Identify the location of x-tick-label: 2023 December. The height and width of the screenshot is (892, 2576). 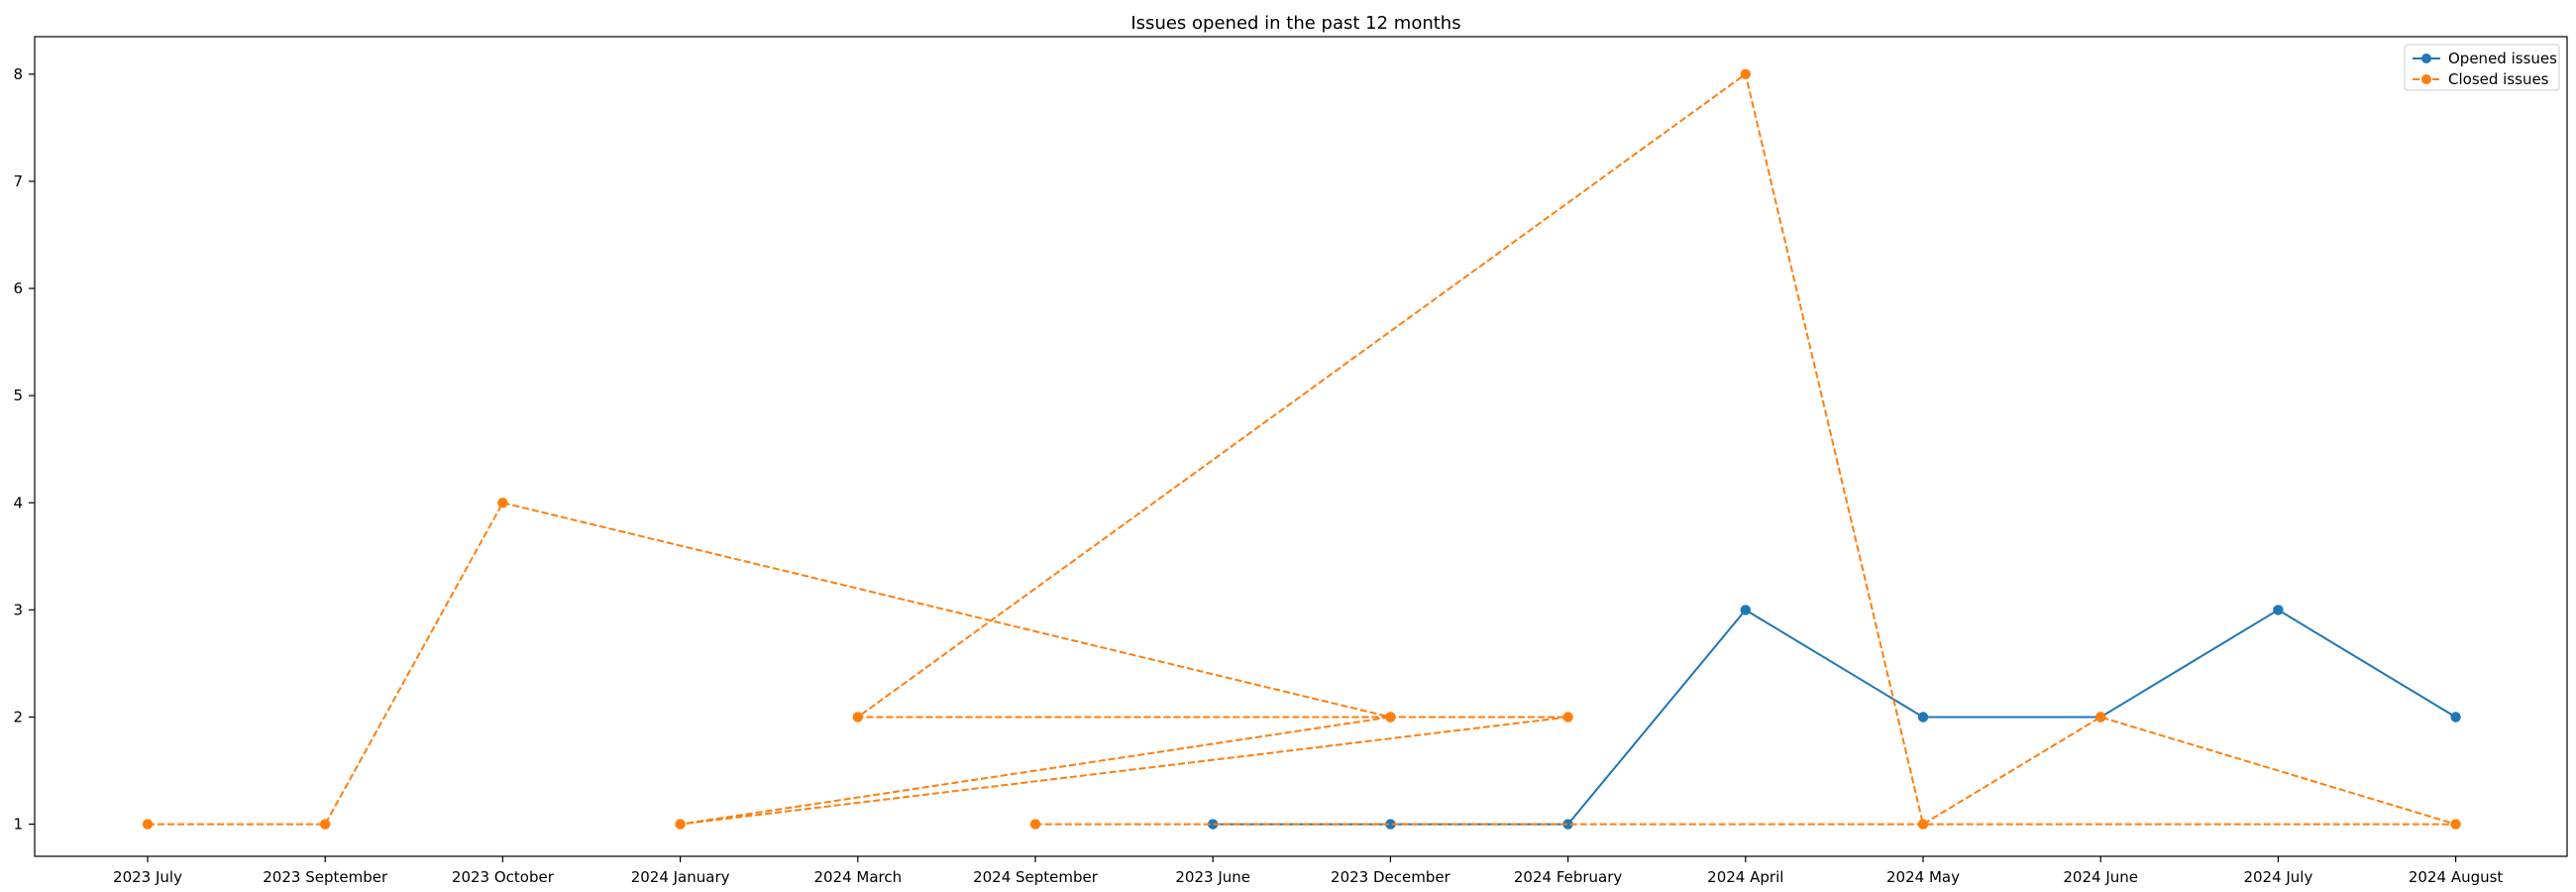
(1391, 877).